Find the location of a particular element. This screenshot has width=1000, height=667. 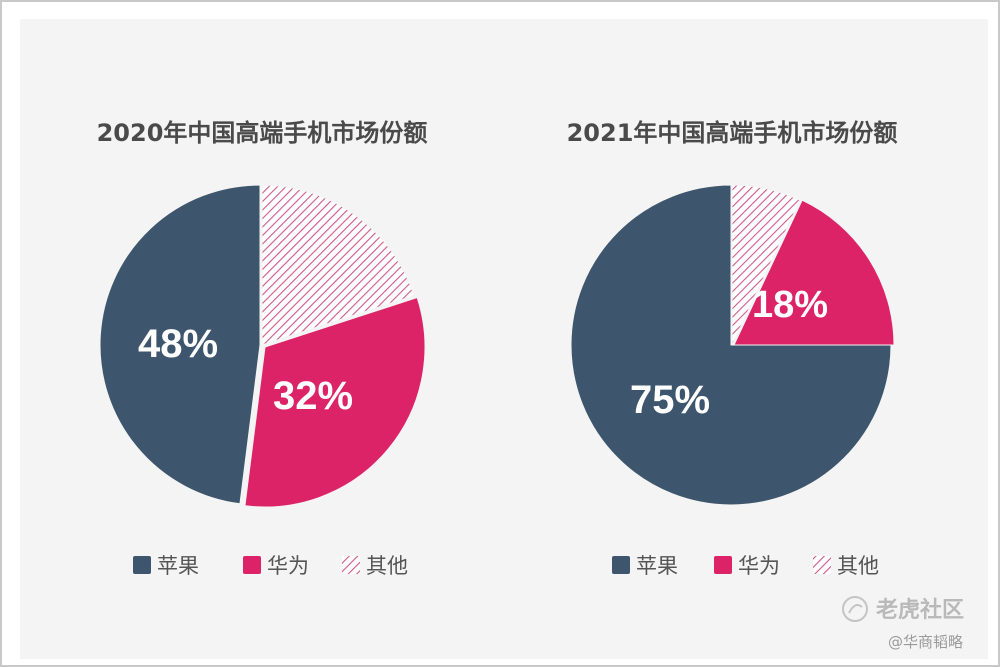

chart-2020-title: 2020年中国高端手机市场份额 is located at coordinates (262, 133).